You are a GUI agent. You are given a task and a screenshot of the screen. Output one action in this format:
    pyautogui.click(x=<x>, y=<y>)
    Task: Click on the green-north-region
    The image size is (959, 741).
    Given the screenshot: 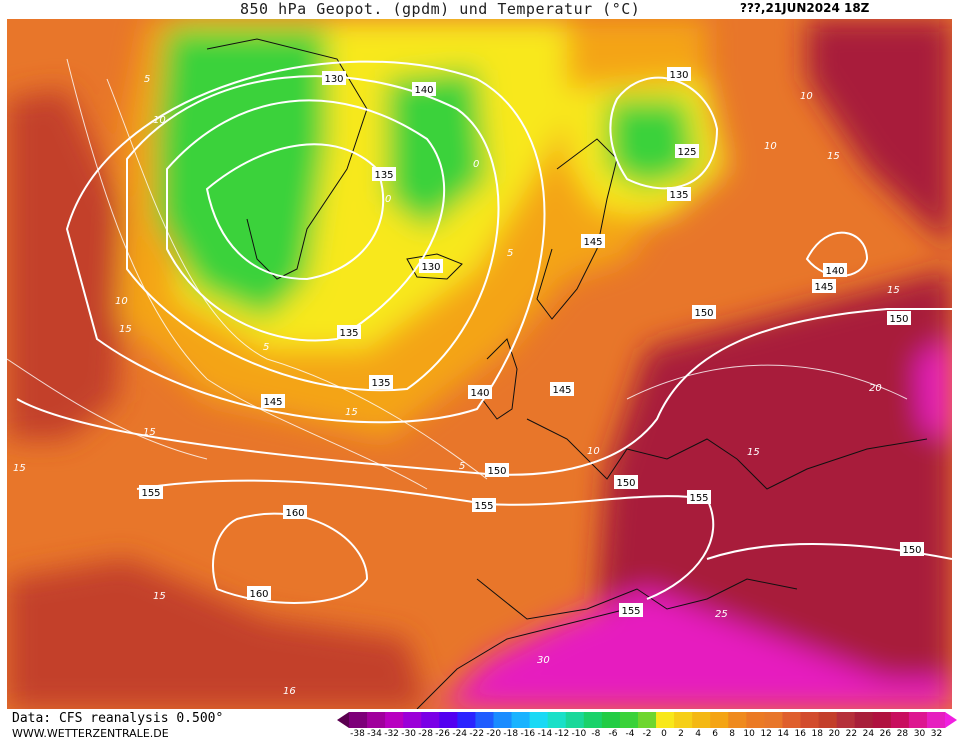 What is the action you would take?
    pyautogui.click(x=652, y=144)
    